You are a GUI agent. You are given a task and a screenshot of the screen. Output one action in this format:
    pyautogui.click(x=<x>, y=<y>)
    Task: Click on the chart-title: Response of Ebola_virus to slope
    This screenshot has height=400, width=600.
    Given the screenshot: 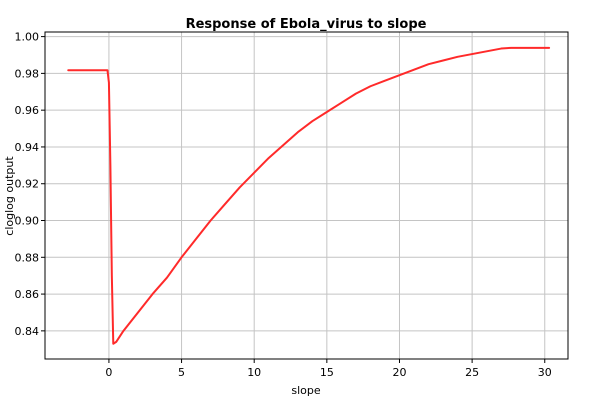 What is the action you would take?
    pyautogui.click(x=306, y=24)
    